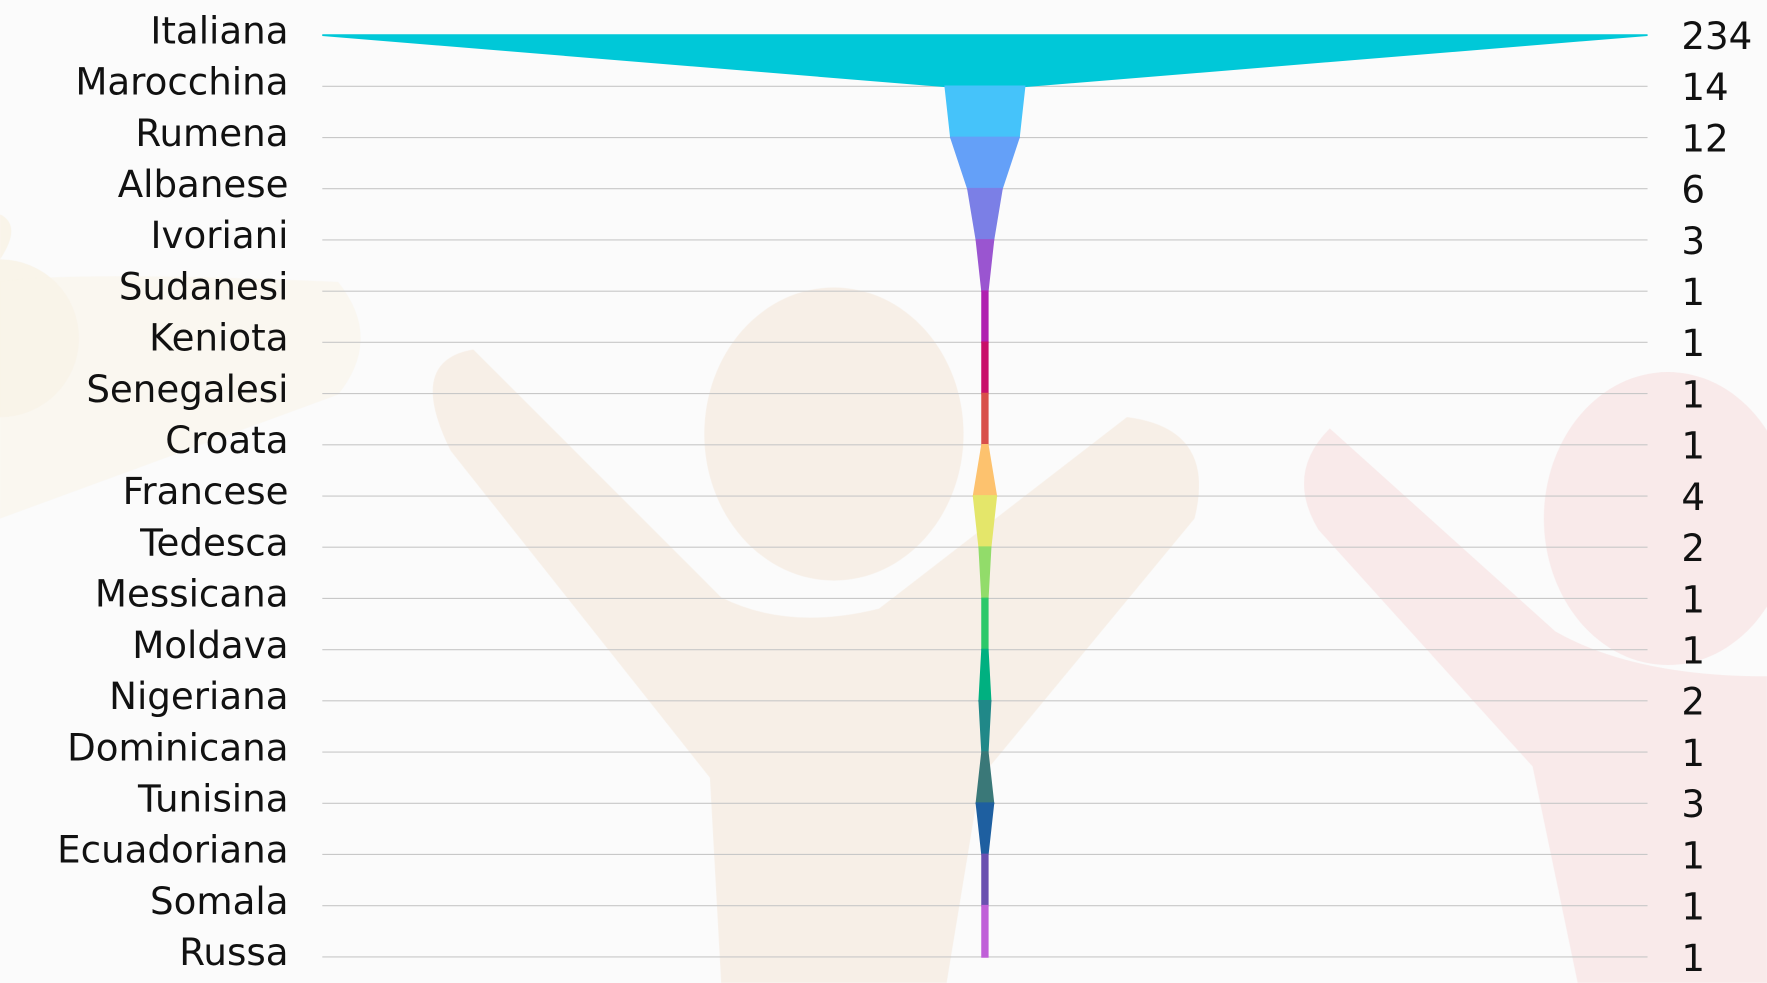 This screenshot has width=1767, height=983. Describe the element at coordinates (218, 338) in the screenshot. I see `category-label: Keniota` at that location.